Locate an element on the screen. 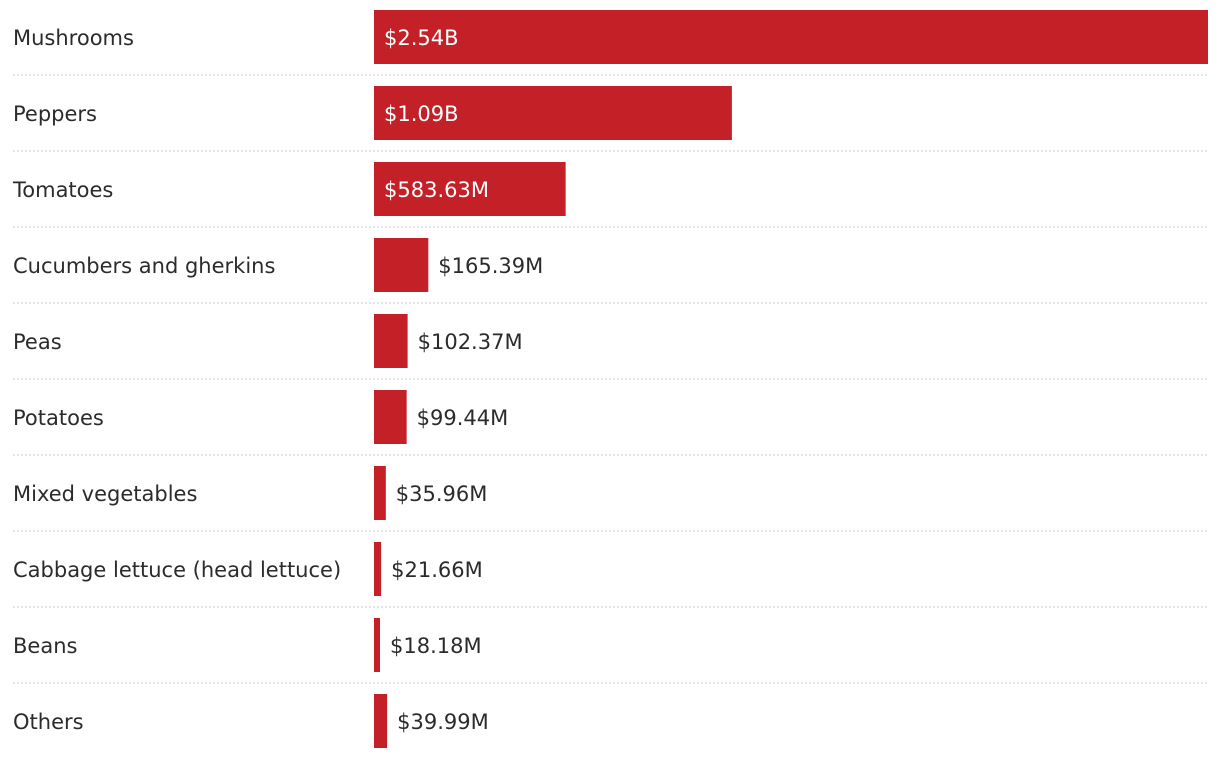 This screenshot has height=758, width=1220. value-label: $39.99M is located at coordinates (443, 722).